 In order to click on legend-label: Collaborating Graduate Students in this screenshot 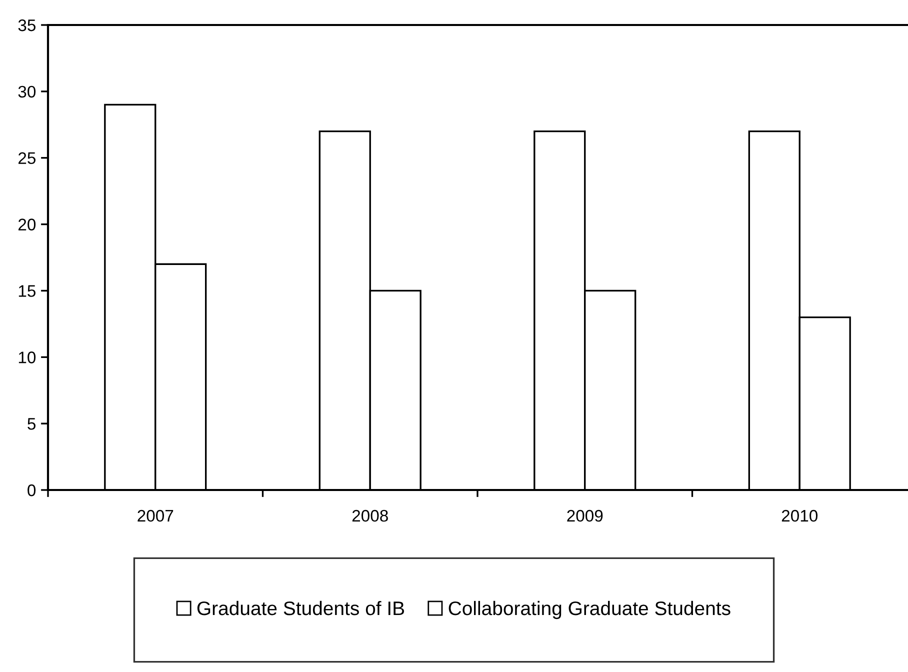, I will do `click(589, 610)`.